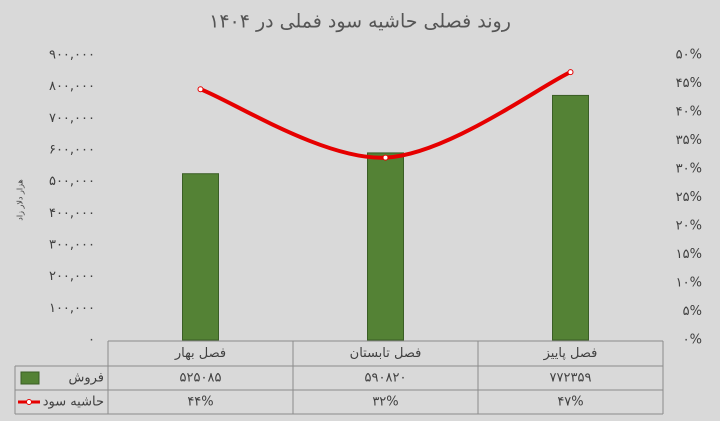 The image size is (720, 421). What do you see at coordinates (570, 353) in the screenshot?
I see `x-tick-label: فصل پاییز` at bounding box center [570, 353].